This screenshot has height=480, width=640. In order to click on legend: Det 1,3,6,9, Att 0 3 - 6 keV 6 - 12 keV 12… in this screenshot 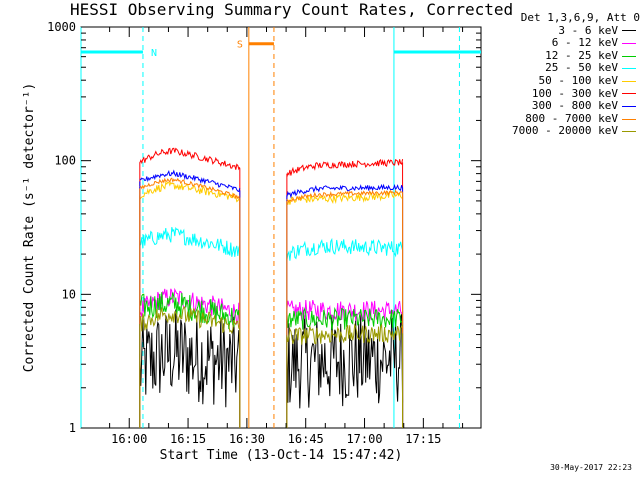, I will do `click(564, 74)`.